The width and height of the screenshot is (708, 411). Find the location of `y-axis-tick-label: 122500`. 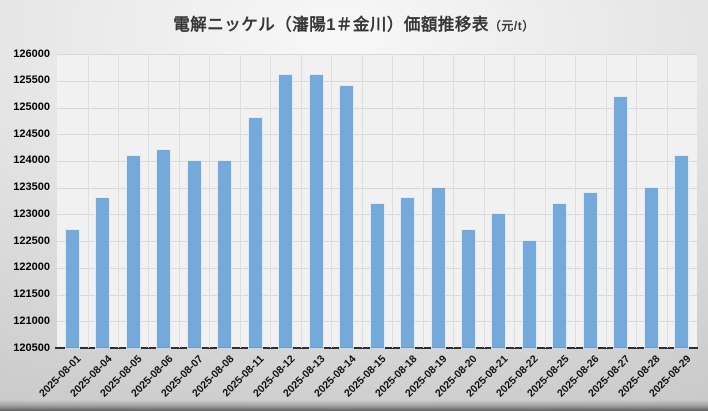

y-axis-tick-label: 122500 is located at coordinates (31, 240).